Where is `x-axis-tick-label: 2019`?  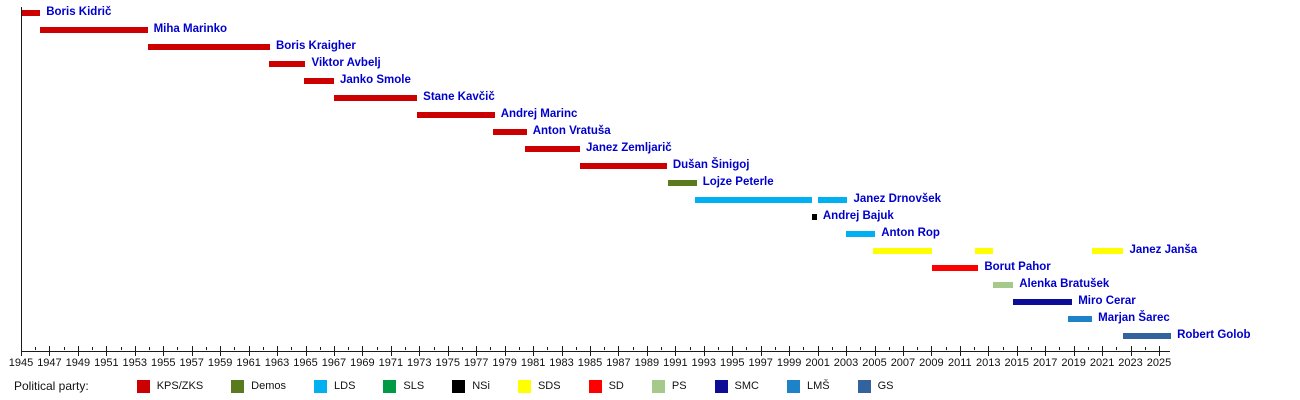 x-axis-tick-label: 2019 is located at coordinates (1073, 363).